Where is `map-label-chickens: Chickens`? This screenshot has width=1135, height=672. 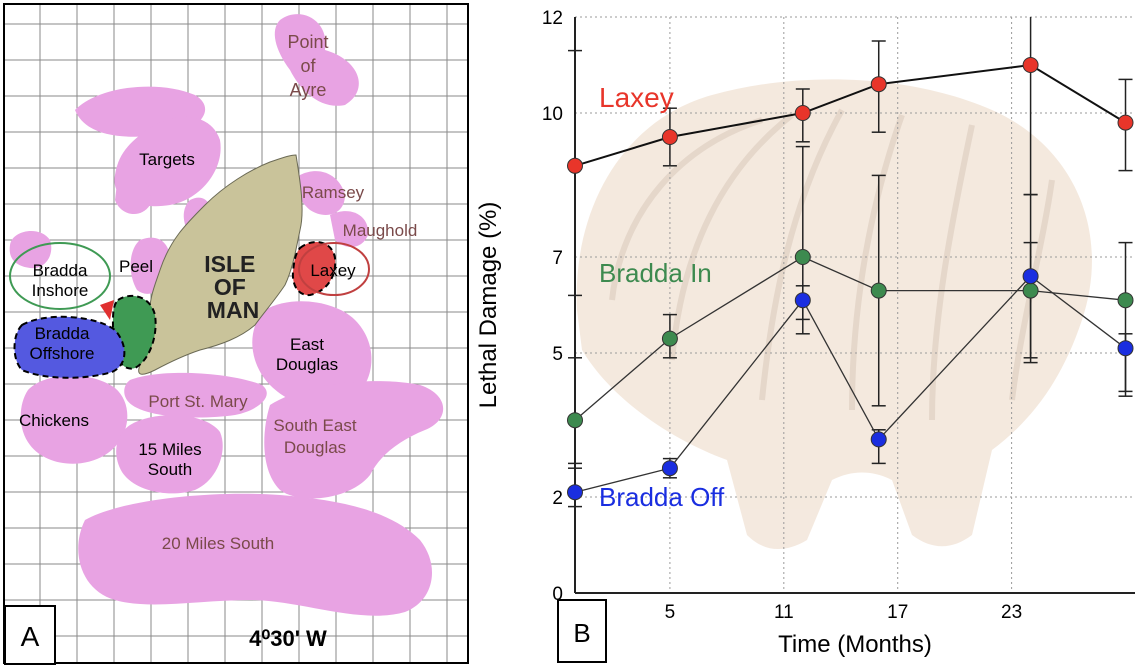 map-label-chickens: Chickens is located at coordinates (54, 420).